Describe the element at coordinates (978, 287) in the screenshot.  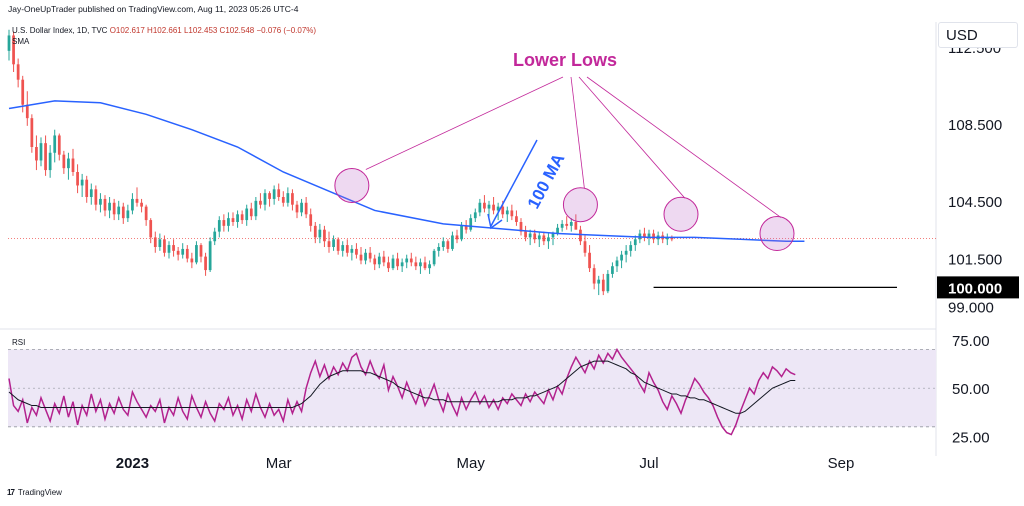
I see `price-badge-bg` at that location.